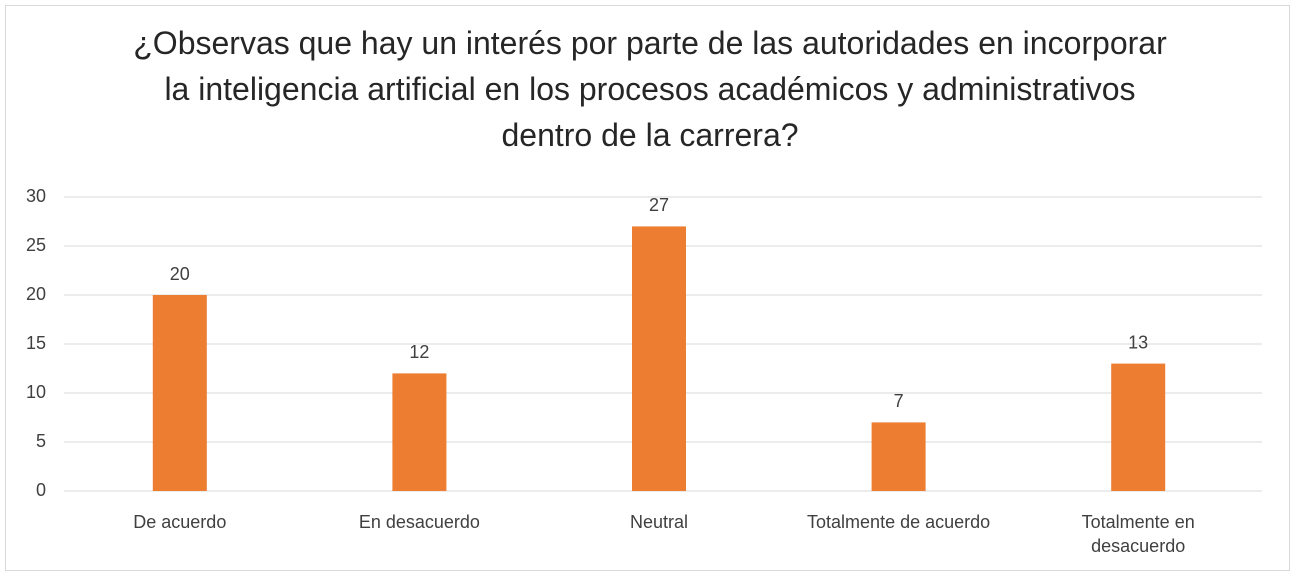 The image size is (1297, 578). What do you see at coordinates (1138, 534) in the screenshot?
I see `x-tick-label: Totalmente en desacuerdo` at bounding box center [1138, 534].